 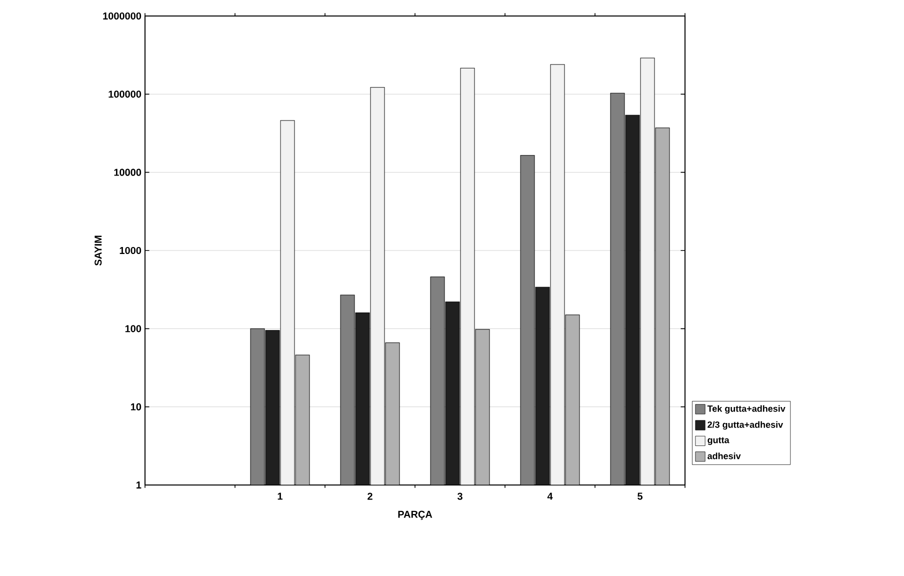 What do you see at coordinates (136, 406) in the screenshot?
I see `y-tick-label: 10` at bounding box center [136, 406].